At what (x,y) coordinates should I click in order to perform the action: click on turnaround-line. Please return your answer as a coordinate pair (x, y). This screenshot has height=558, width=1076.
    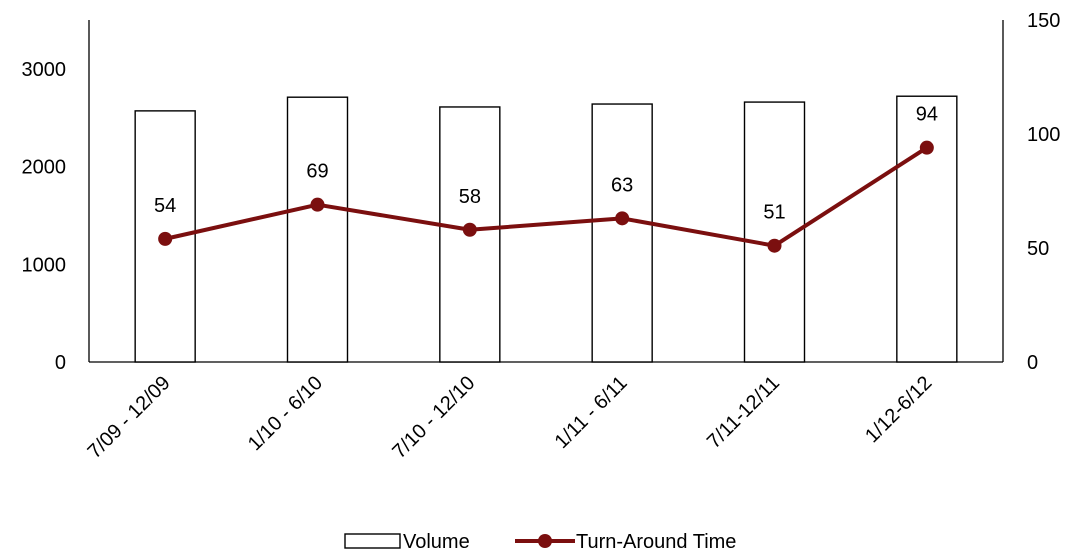
    Looking at the image, I should click on (546, 196).